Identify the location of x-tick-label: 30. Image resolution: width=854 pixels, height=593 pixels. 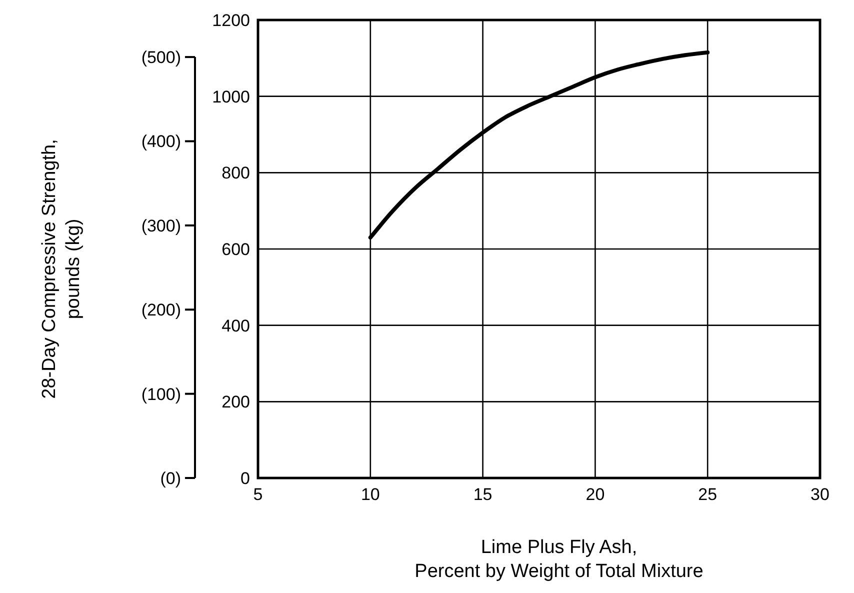
(820, 494).